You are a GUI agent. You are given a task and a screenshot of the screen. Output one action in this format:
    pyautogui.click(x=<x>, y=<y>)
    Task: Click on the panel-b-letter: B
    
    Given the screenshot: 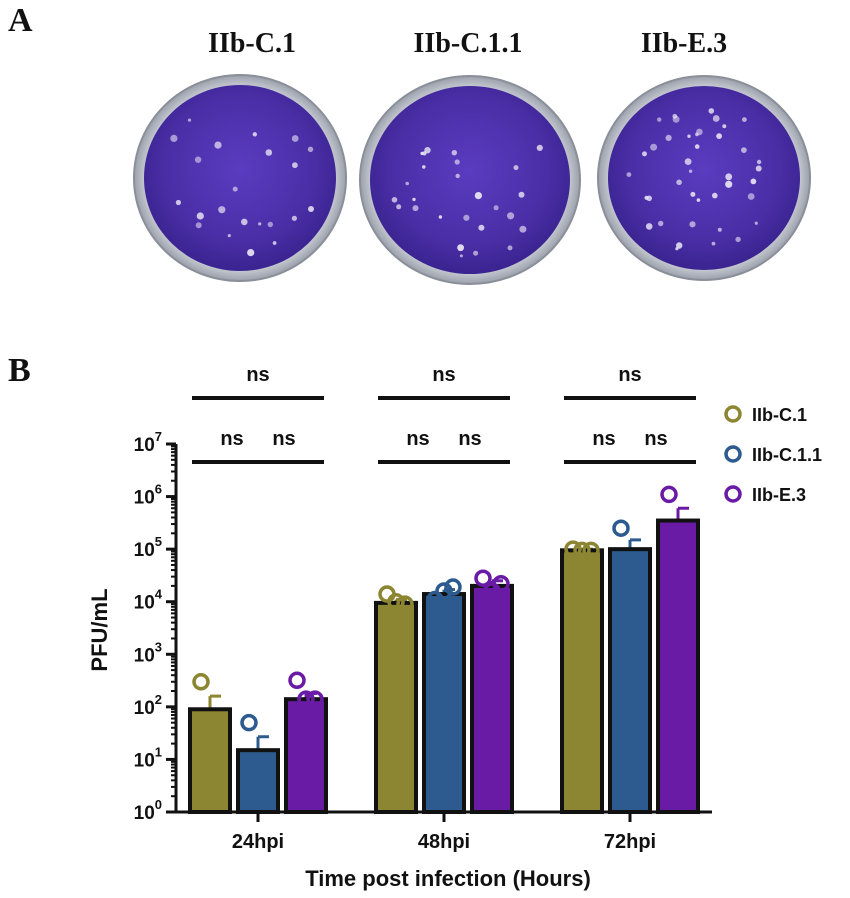 What is the action you would take?
    pyautogui.click(x=19, y=370)
    